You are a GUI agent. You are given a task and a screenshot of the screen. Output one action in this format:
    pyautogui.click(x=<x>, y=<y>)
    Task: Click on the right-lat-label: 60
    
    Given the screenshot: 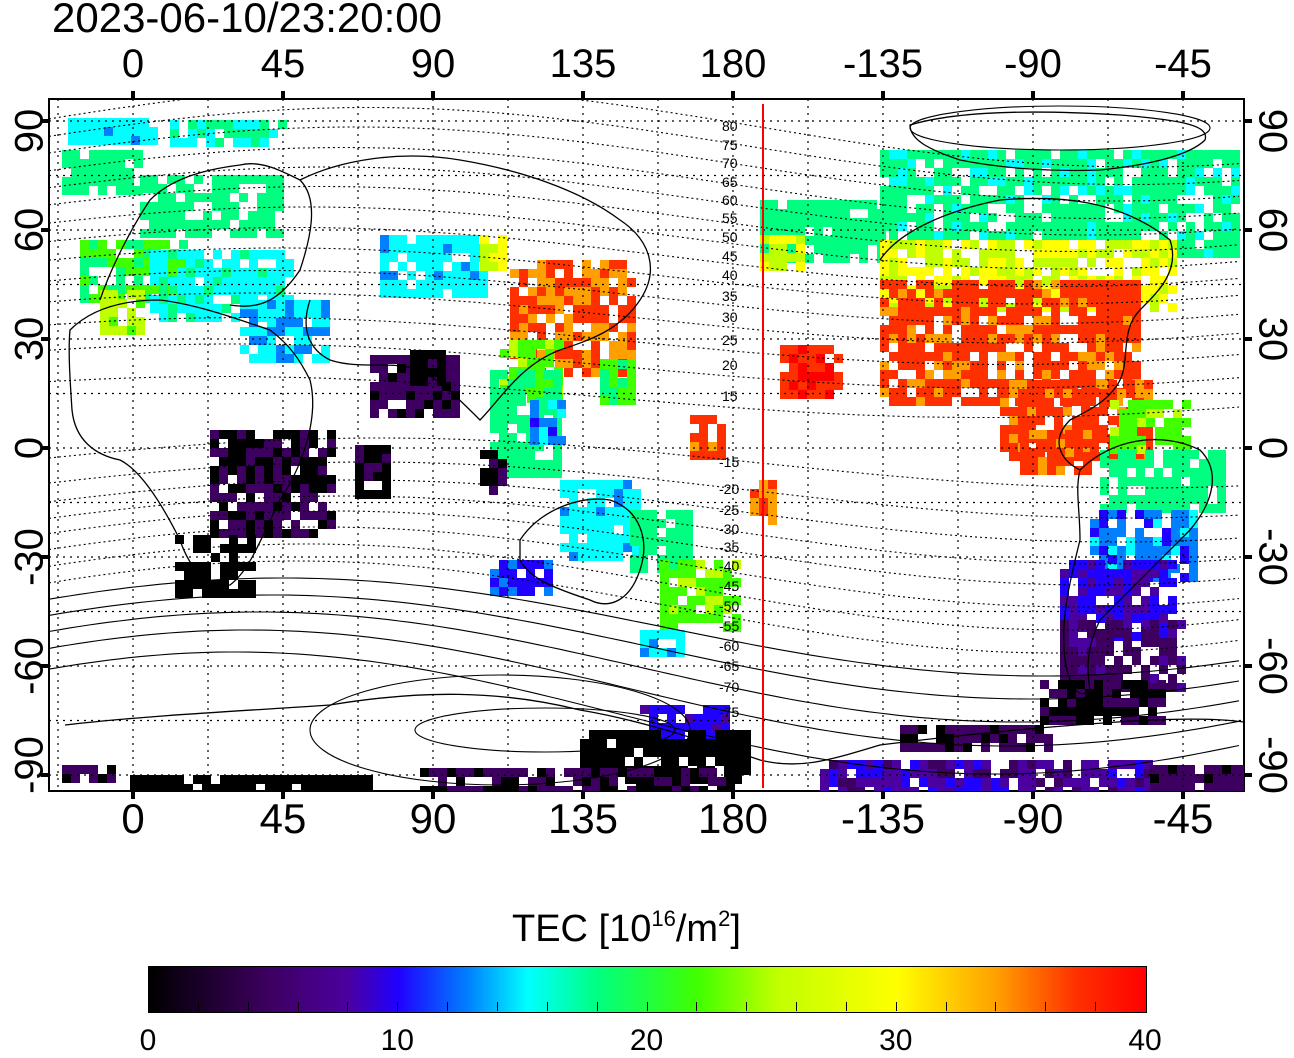 What is the action you would take?
    pyautogui.click(x=1272, y=230)
    